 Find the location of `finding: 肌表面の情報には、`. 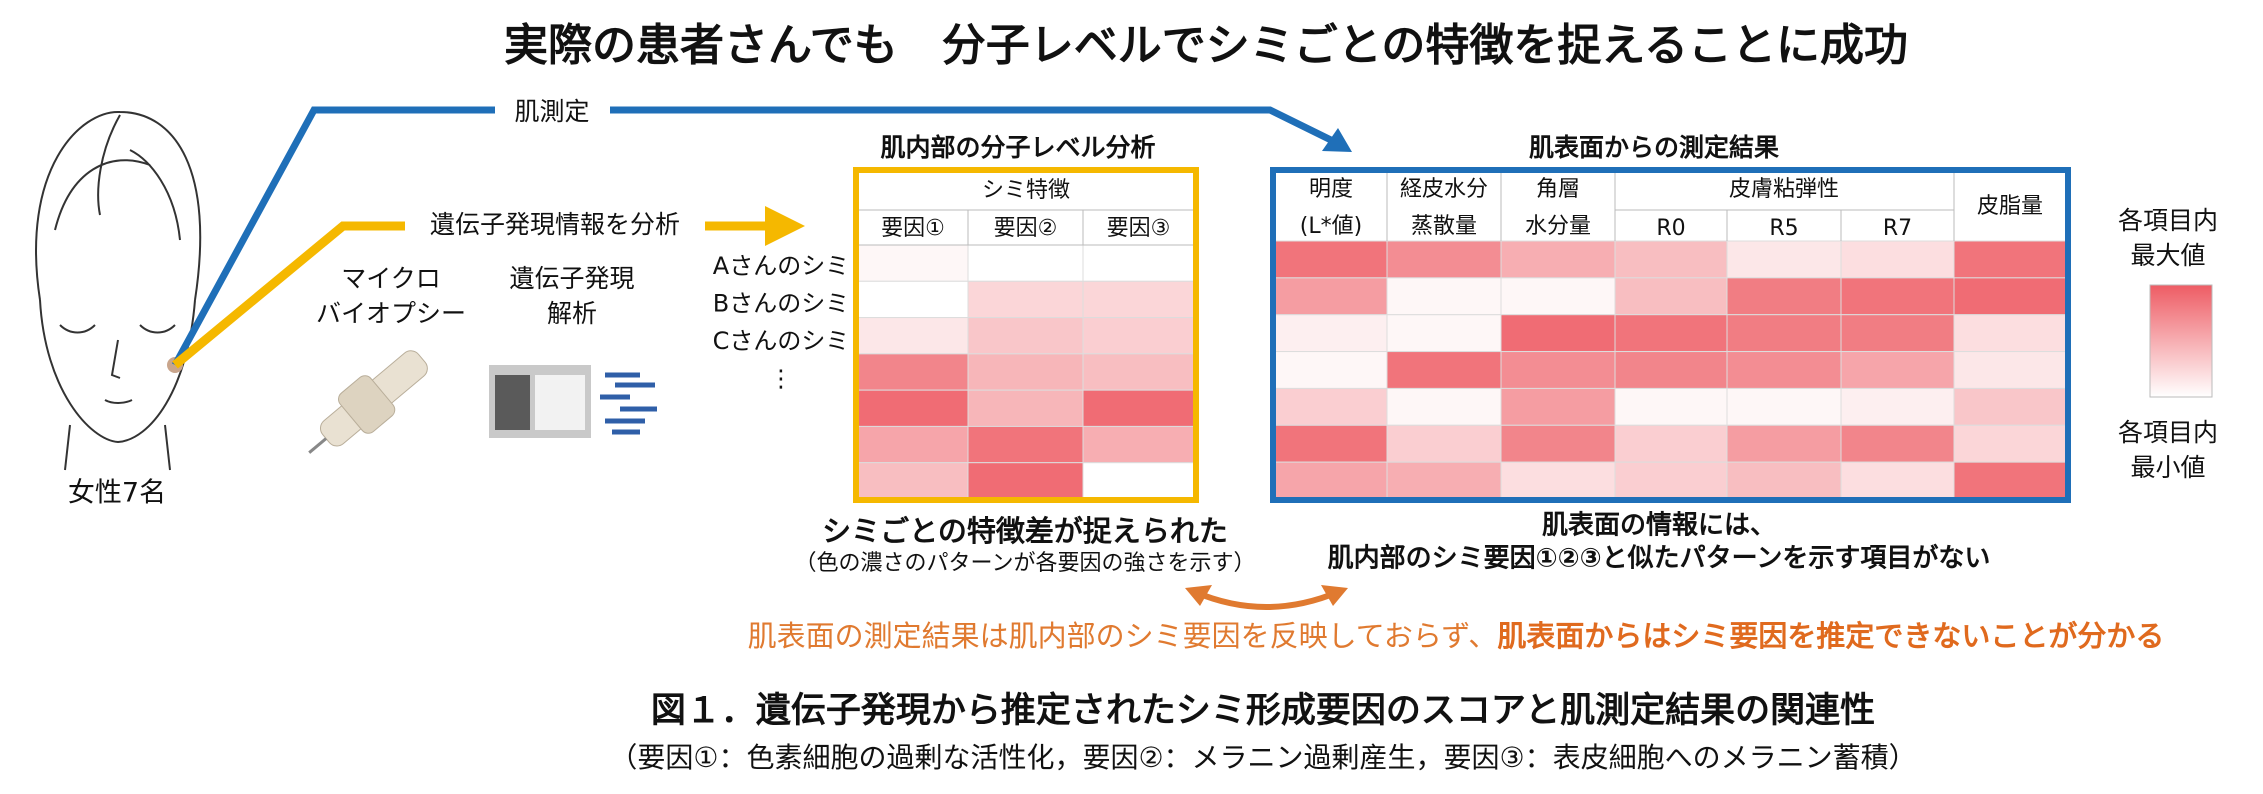

finding: 肌表面の情報には、 is located at coordinates (1659, 526).